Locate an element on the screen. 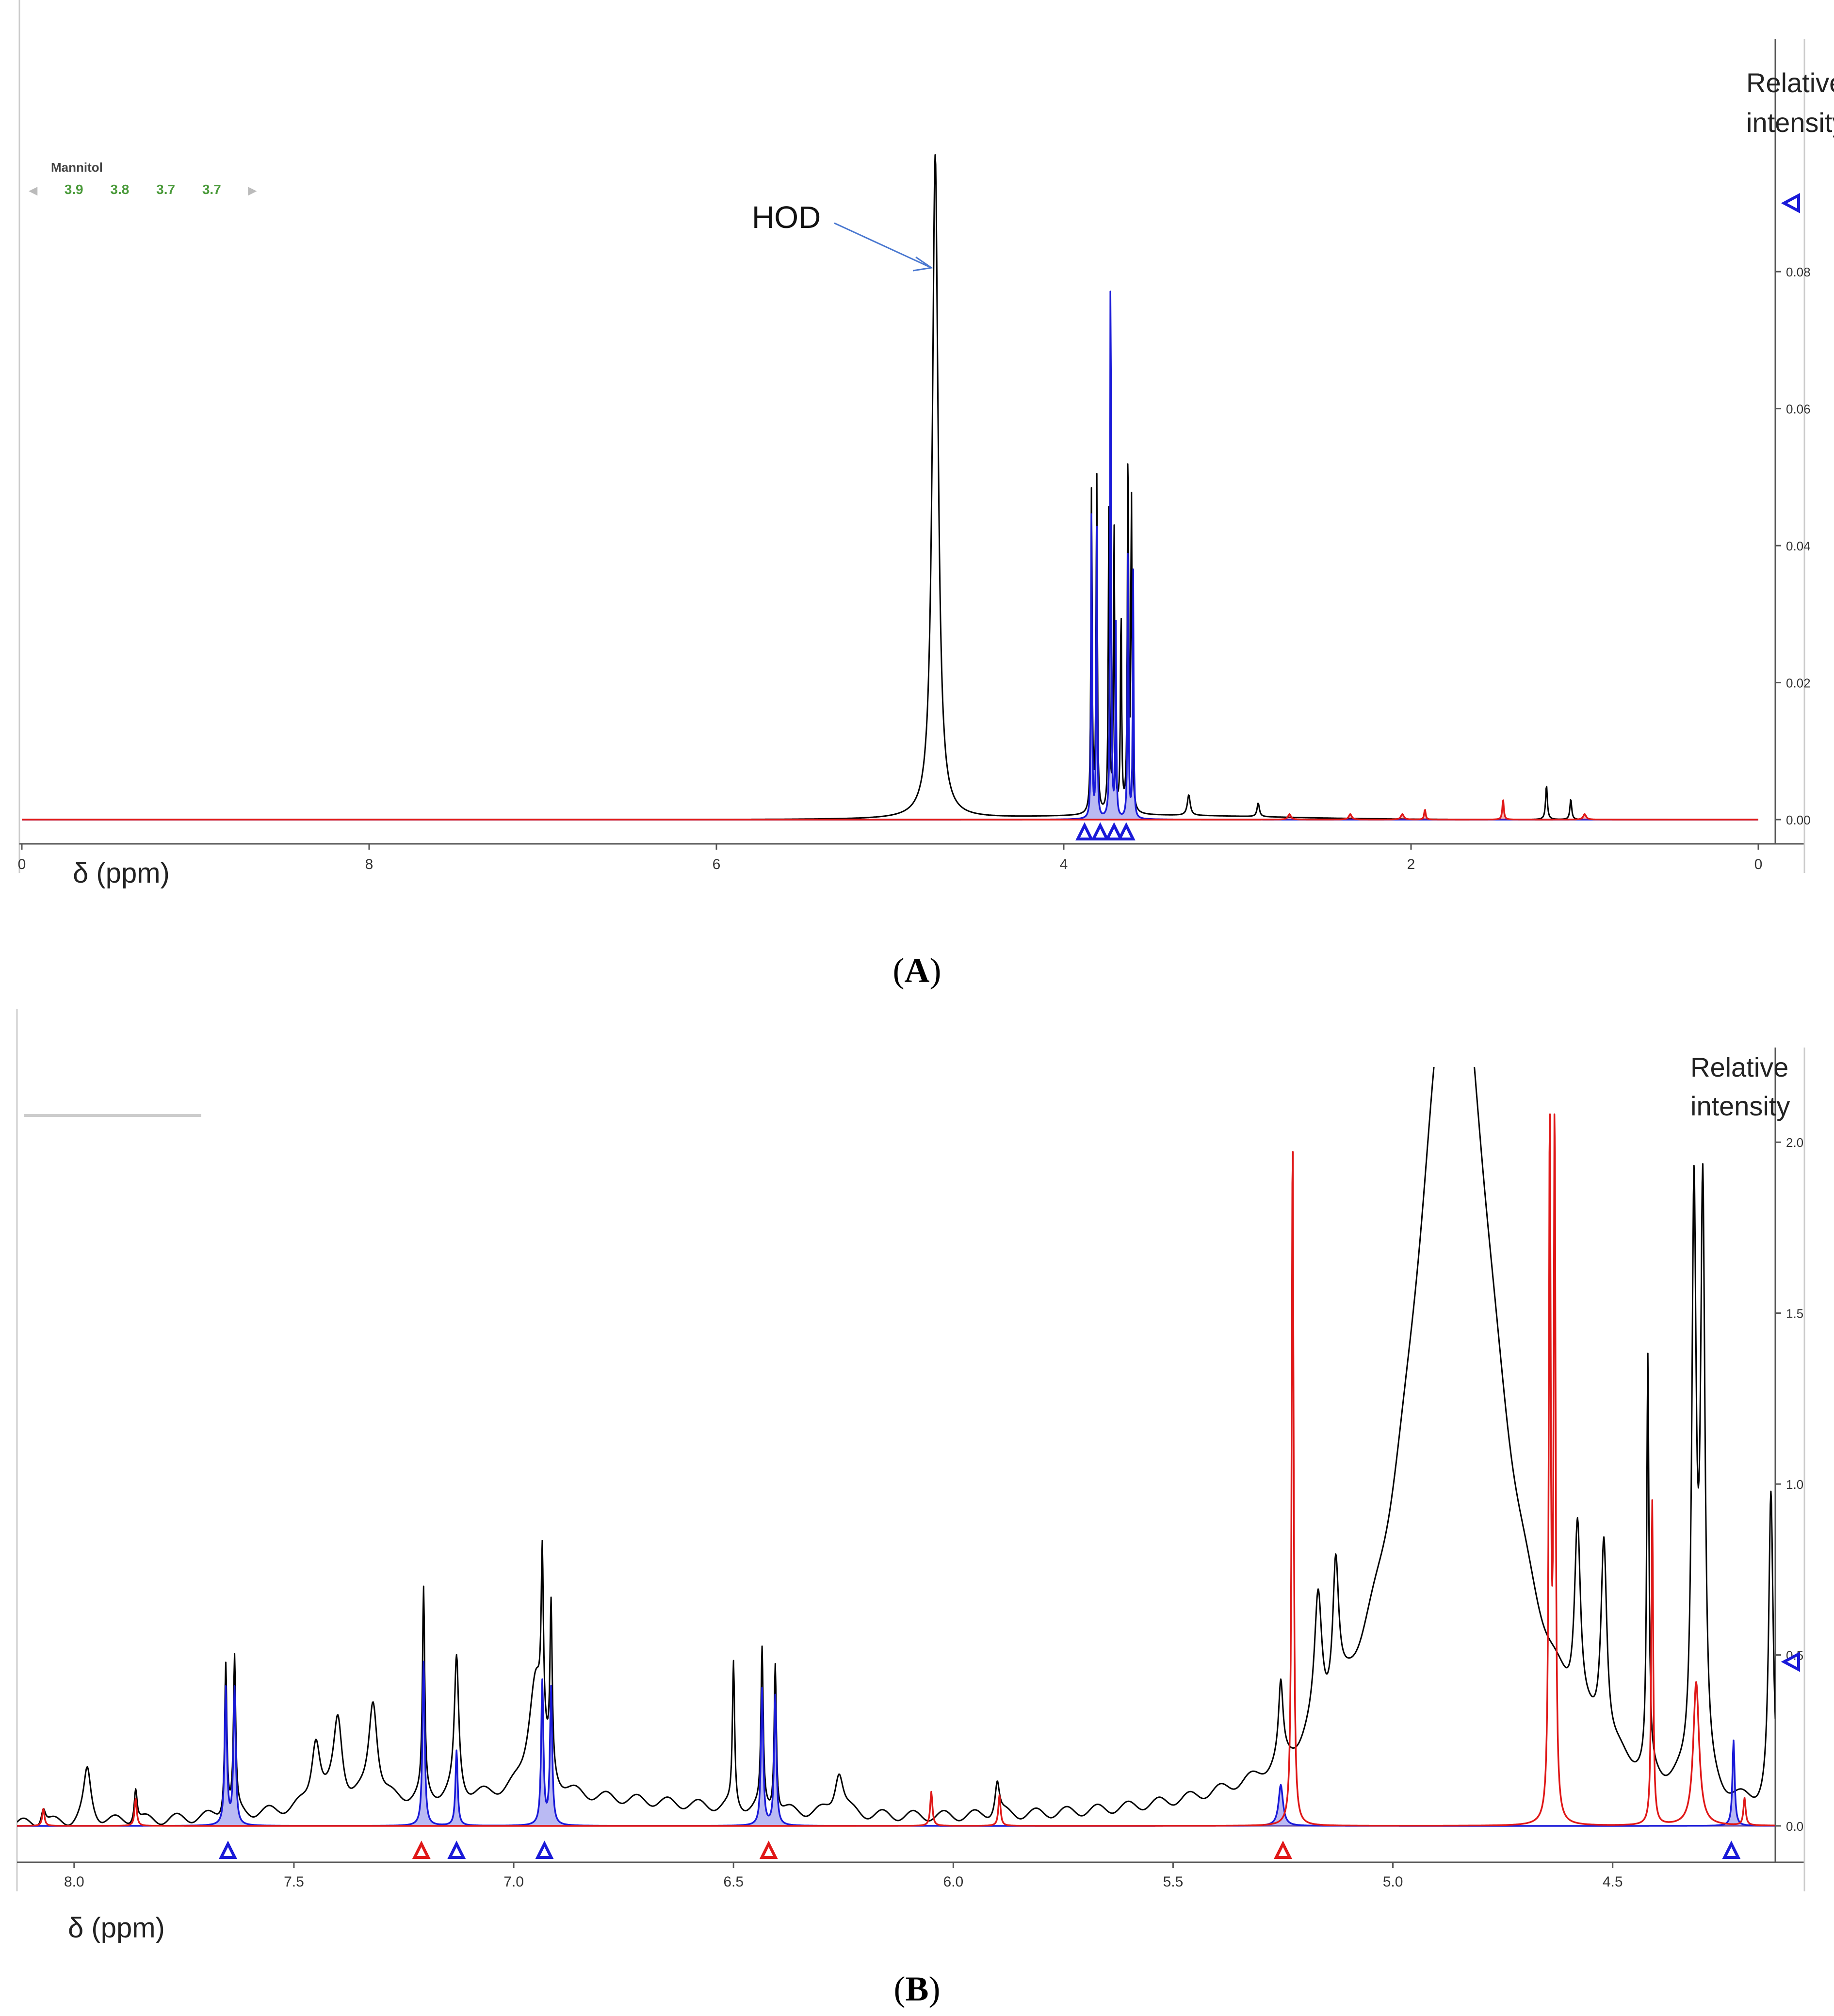 The height and width of the screenshot is (2016, 1834). panel-b-caption: (B) is located at coordinates (917, 1988).